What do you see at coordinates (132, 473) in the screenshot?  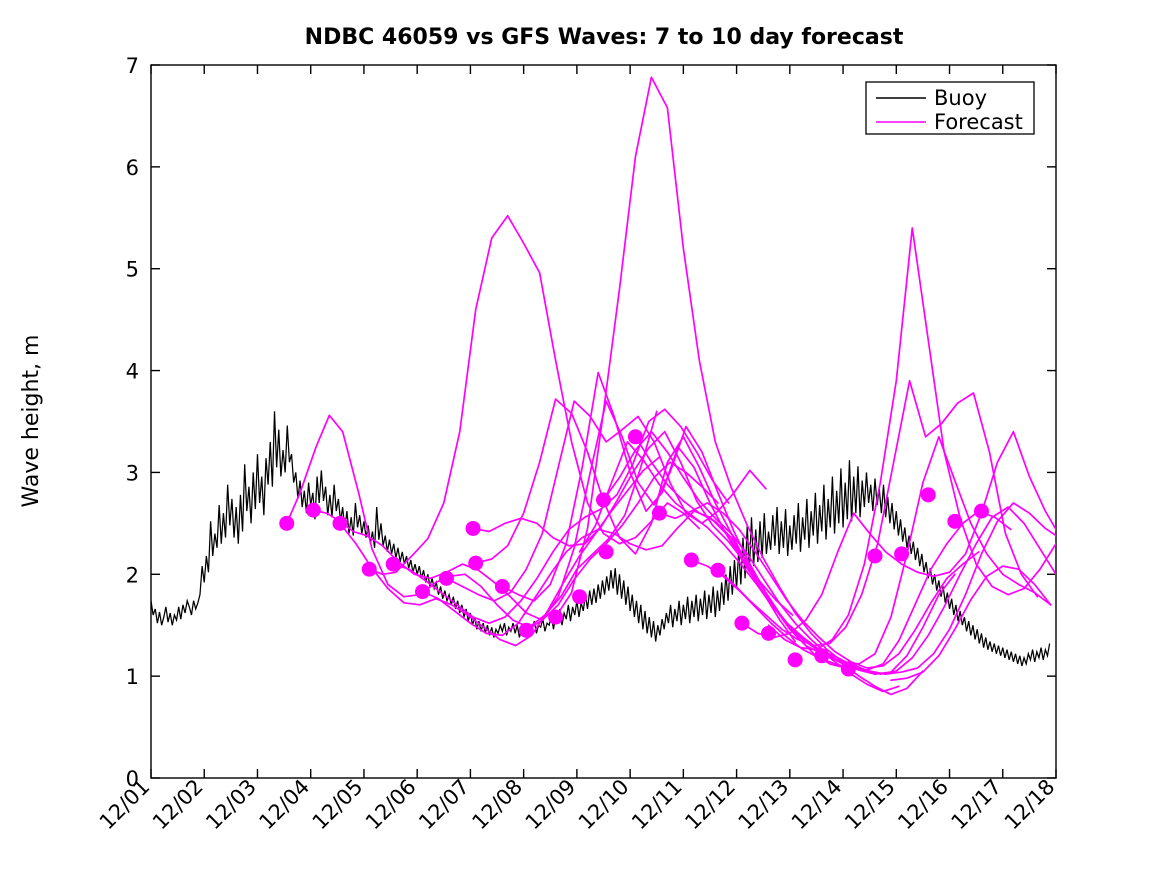 I see `y-tick-label: 3` at bounding box center [132, 473].